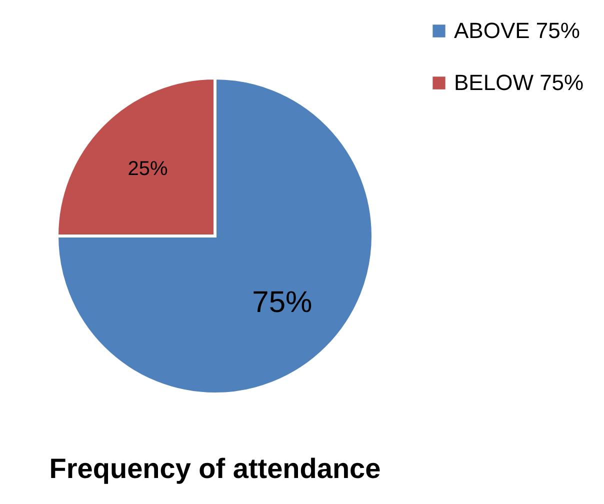 Image resolution: width=604 pixels, height=504 pixels. Describe the element at coordinates (282, 303) in the screenshot. I see `data-label: 75%` at that location.